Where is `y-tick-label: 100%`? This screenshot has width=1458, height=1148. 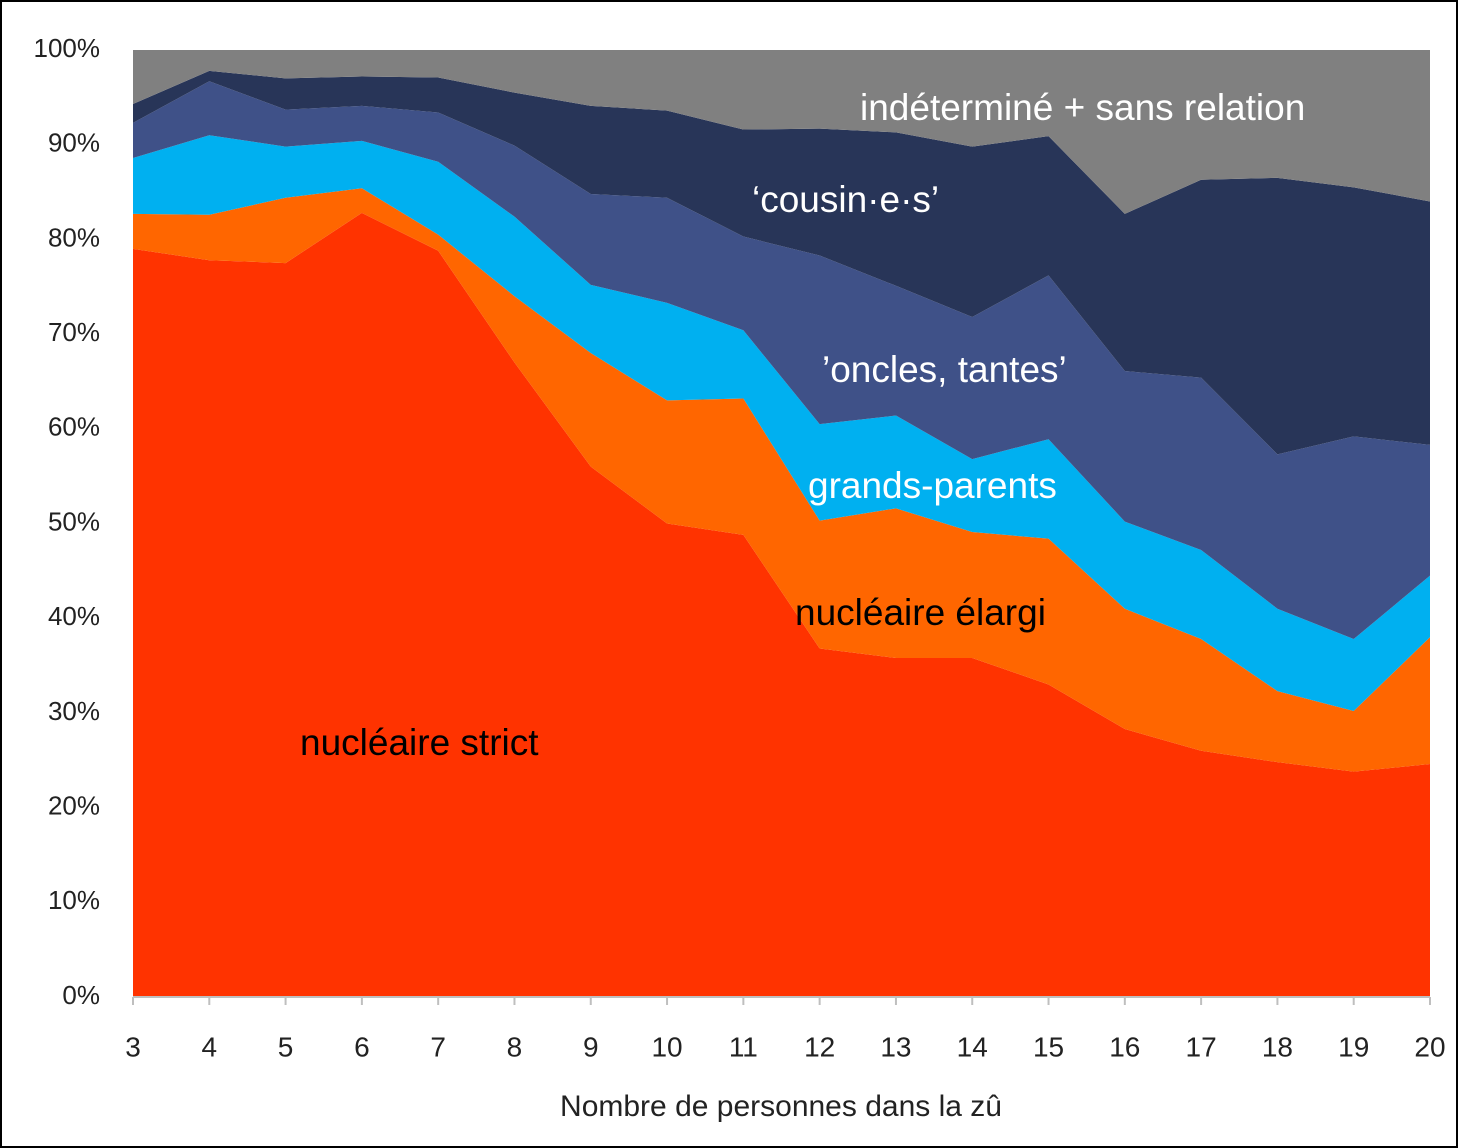 y-tick-label: 100% is located at coordinates (67, 48).